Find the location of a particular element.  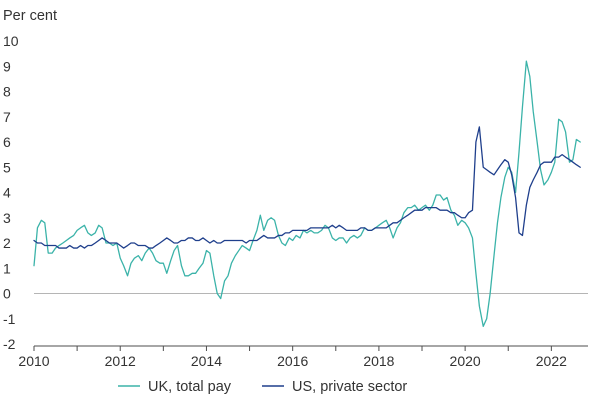

y-tick-label: -1 is located at coordinates (9, 319).